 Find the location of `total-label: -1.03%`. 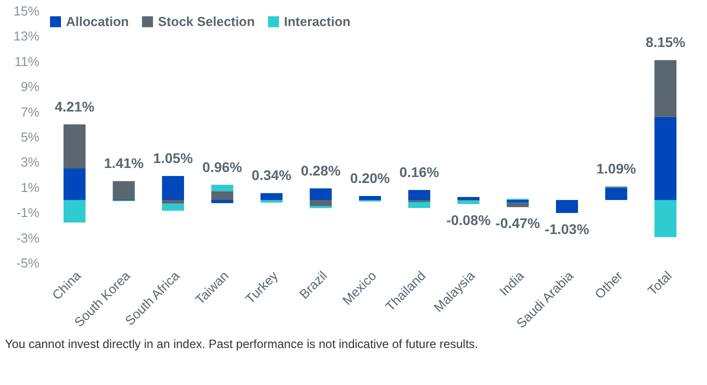

total-label: -1.03% is located at coordinates (567, 228).